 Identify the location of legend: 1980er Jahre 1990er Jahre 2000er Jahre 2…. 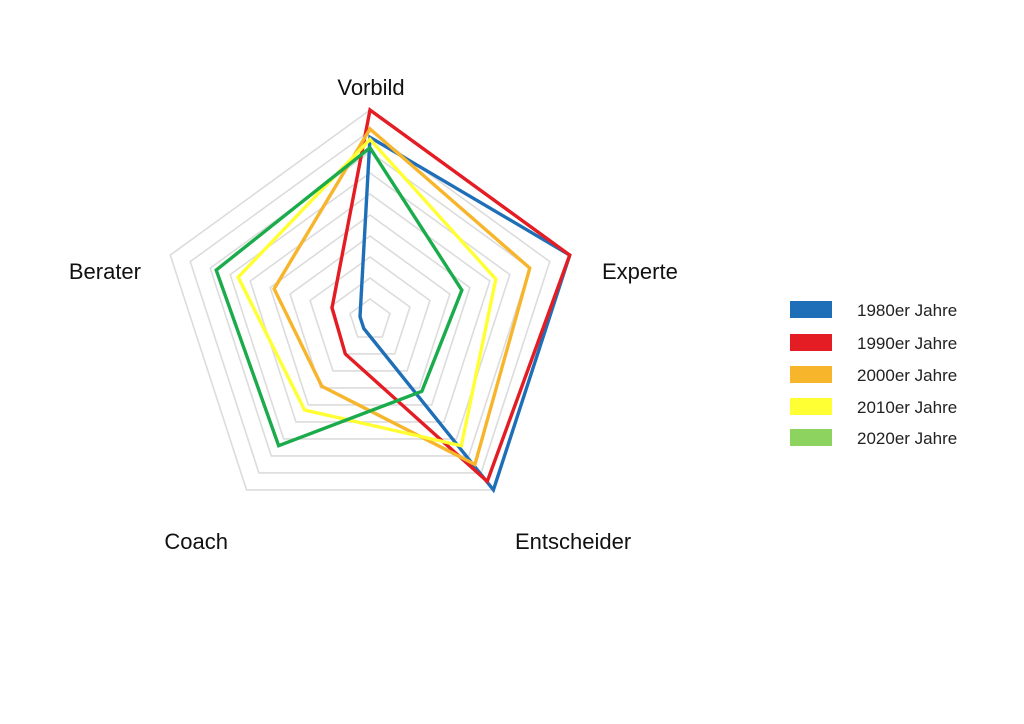
(873, 374).